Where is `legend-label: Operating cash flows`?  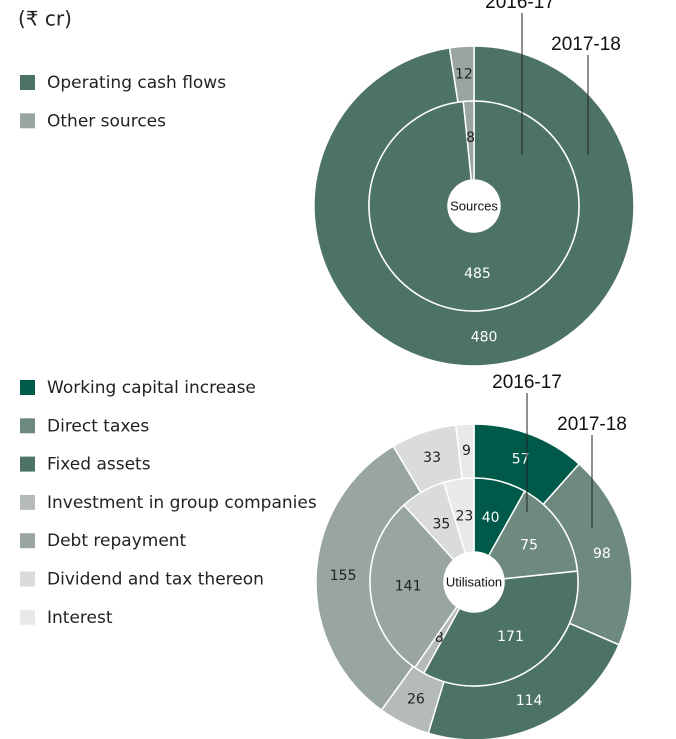 legend-label: Operating cash flows is located at coordinates (136, 83).